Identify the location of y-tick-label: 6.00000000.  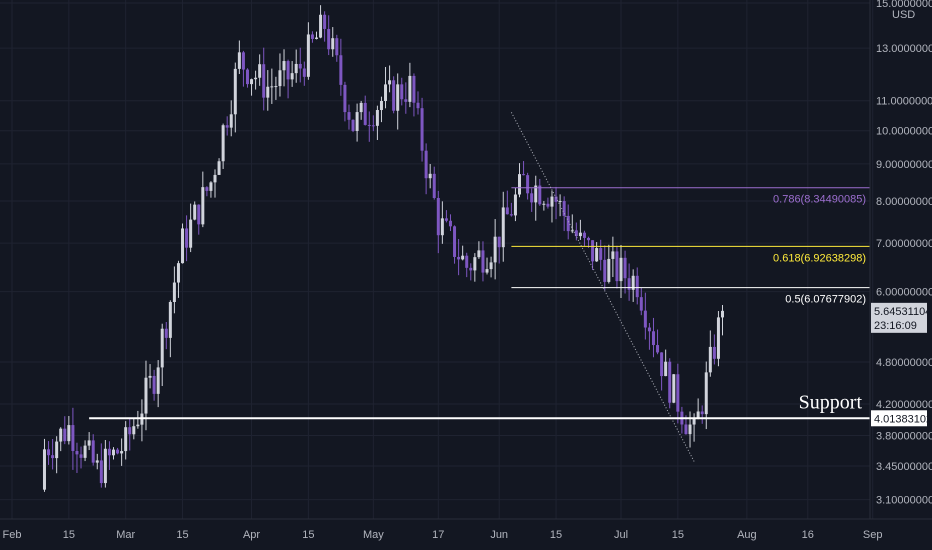
(904, 293).